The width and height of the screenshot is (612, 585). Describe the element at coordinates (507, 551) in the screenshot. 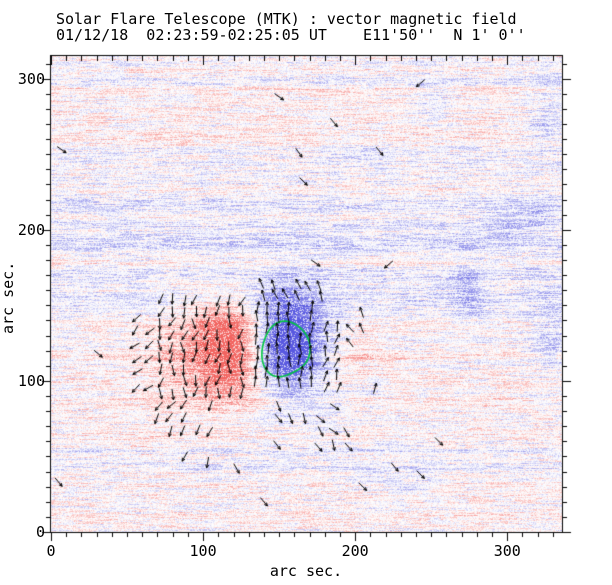

I see `x-tick-label: 300` at that location.